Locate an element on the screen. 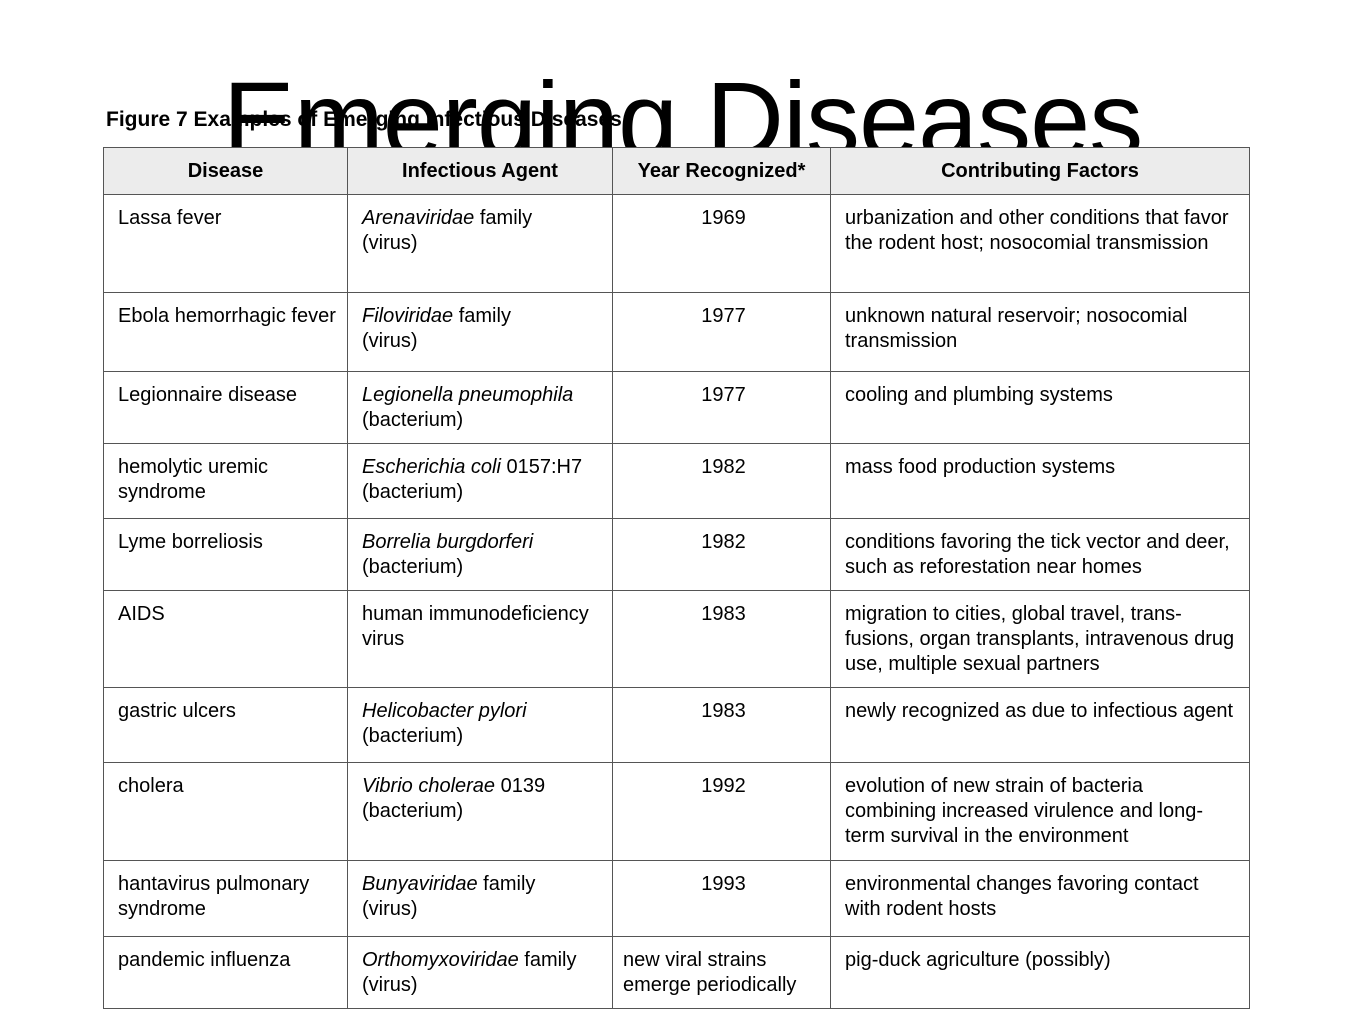 The height and width of the screenshot is (1024, 1365). year-cell: 1969 is located at coordinates (721, 243).